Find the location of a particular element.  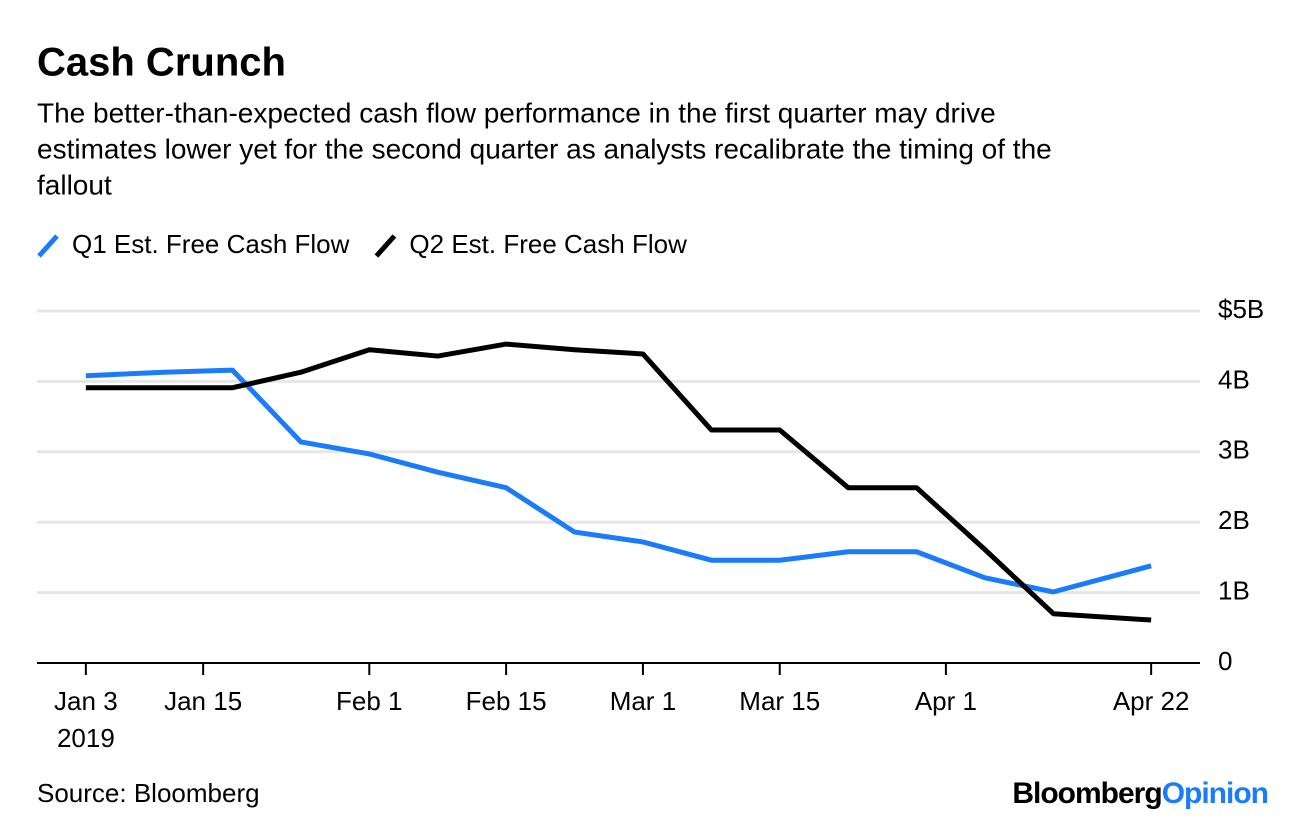

x-tick-label: Jan 3 is located at coordinates (86, 701).